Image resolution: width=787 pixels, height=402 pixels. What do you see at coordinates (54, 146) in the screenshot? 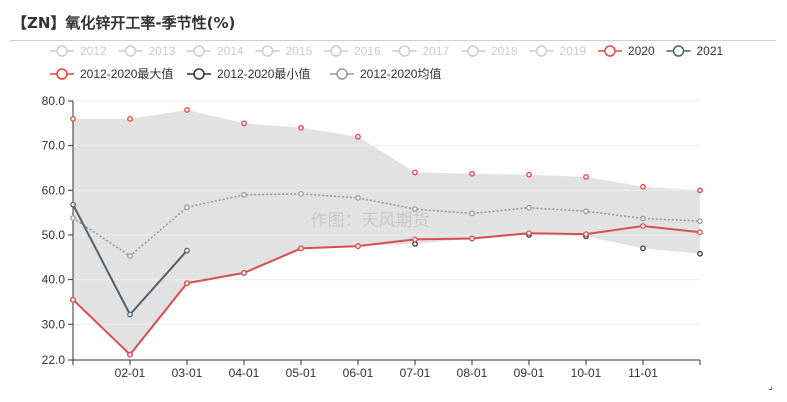
I see `y-tick-label: 70.0` at bounding box center [54, 146].